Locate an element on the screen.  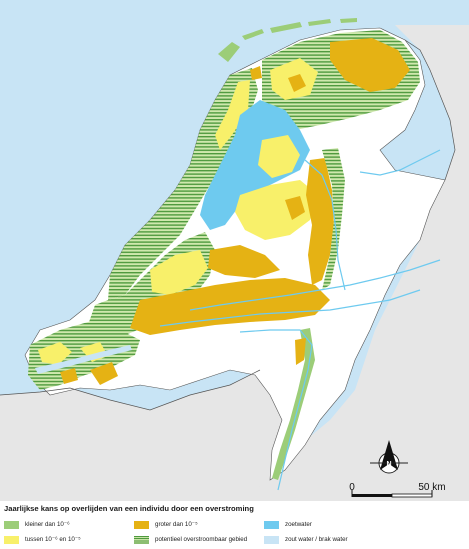
legend-item-tussen: tussen 10⁻⁶ en 10⁻⁵ is located at coordinates (42, 539).